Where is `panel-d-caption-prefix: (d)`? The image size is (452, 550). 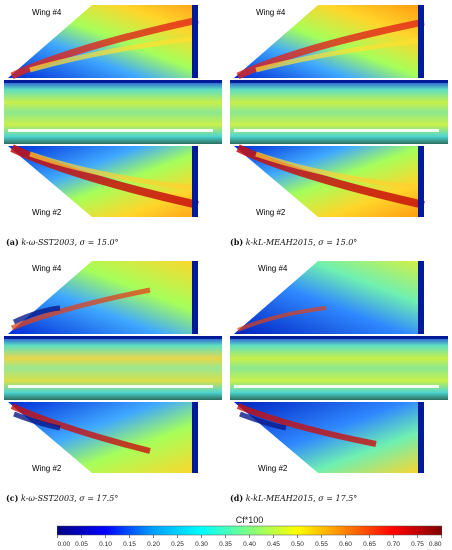
panel-d-caption-prefix: (d) is located at coordinates (237, 498).